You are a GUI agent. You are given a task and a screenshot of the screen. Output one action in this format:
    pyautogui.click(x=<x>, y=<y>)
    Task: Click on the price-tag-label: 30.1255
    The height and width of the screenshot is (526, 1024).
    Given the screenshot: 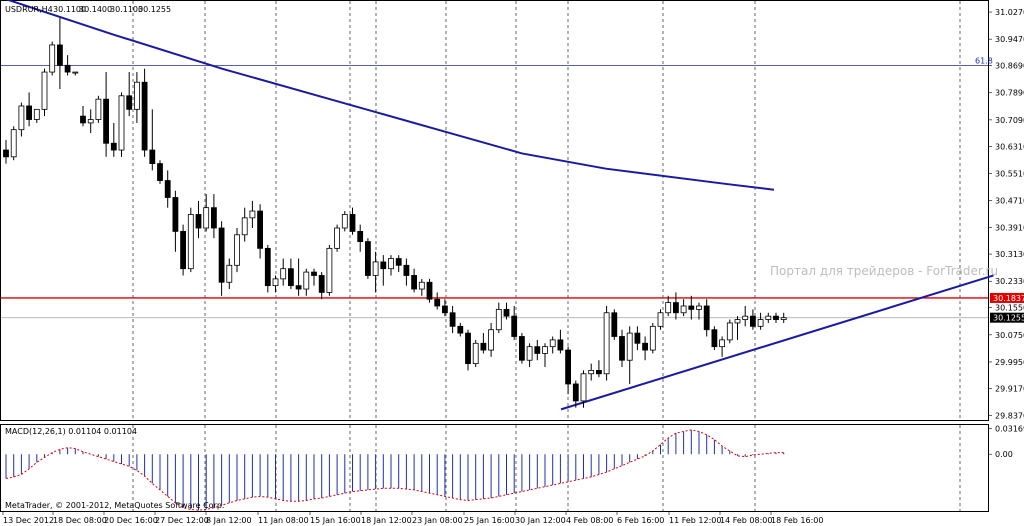 What is the action you would take?
    pyautogui.click(x=1008, y=318)
    